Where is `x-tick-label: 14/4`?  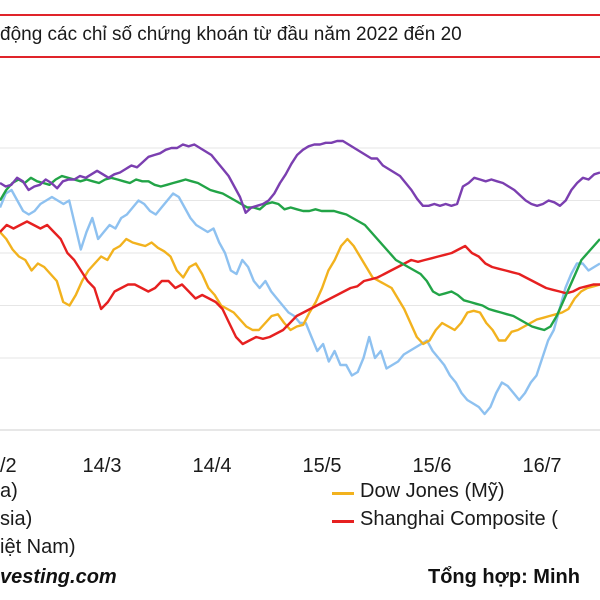 x-tick-label: 14/4 is located at coordinates (212, 466).